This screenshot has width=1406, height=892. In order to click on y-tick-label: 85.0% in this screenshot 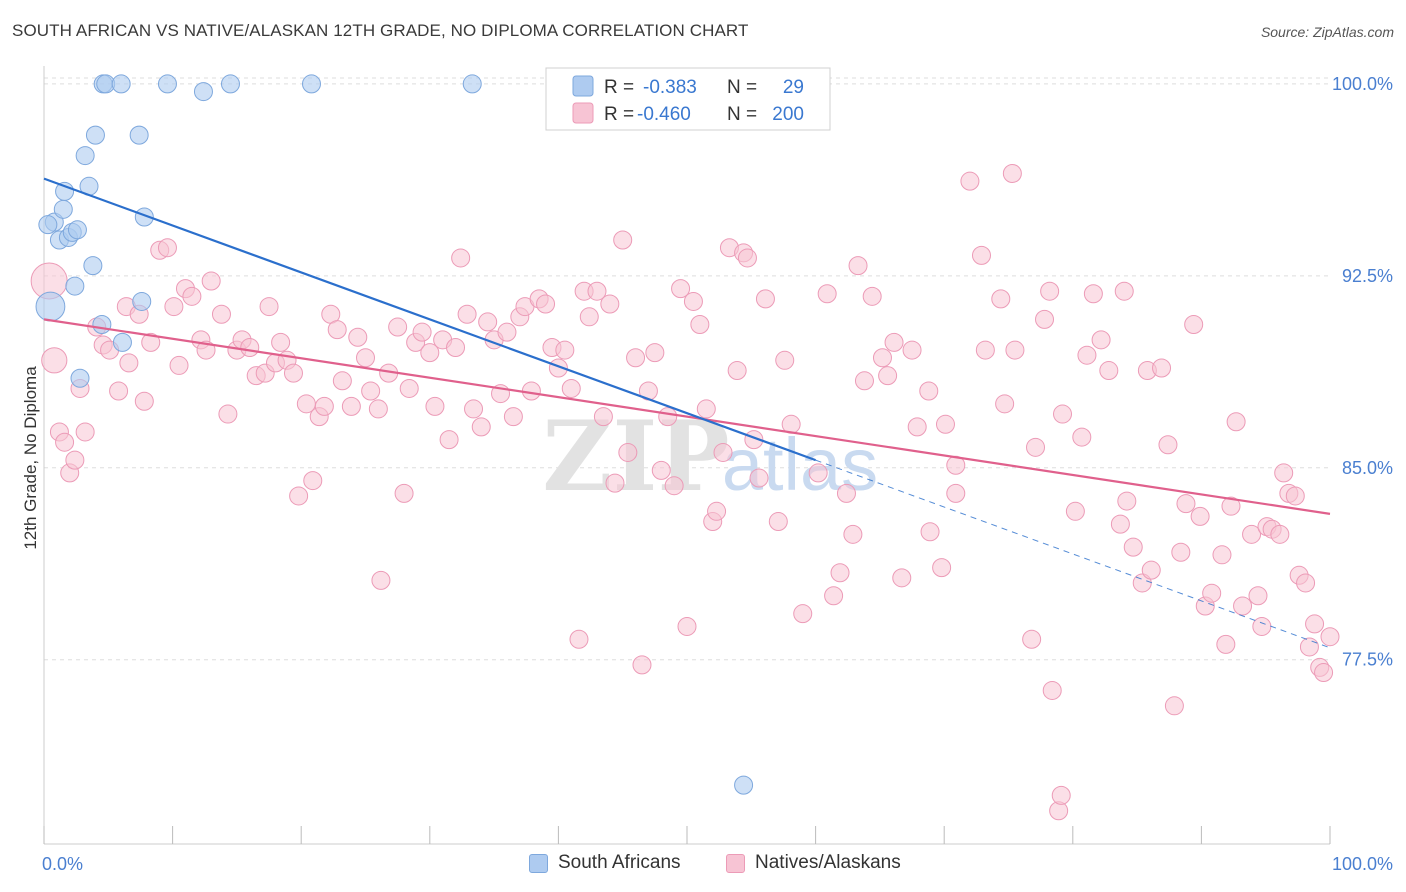, I will do `click(1367, 468)`.